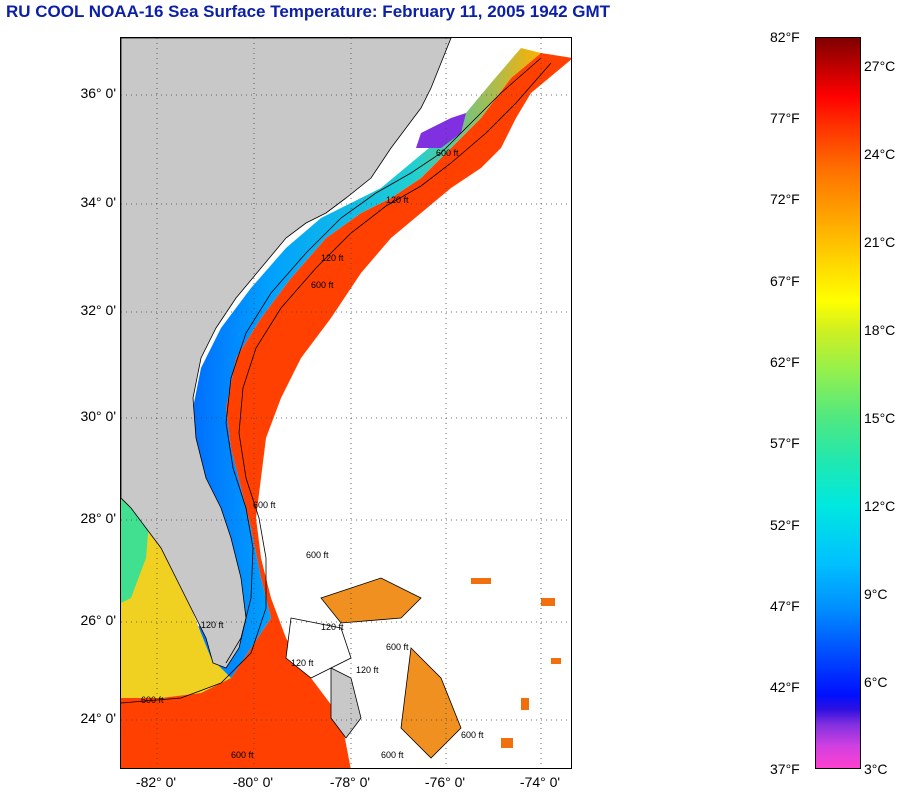 The width and height of the screenshot is (905, 793). I want to click on colorbar-c-label: 18°C, so click(880, 330).